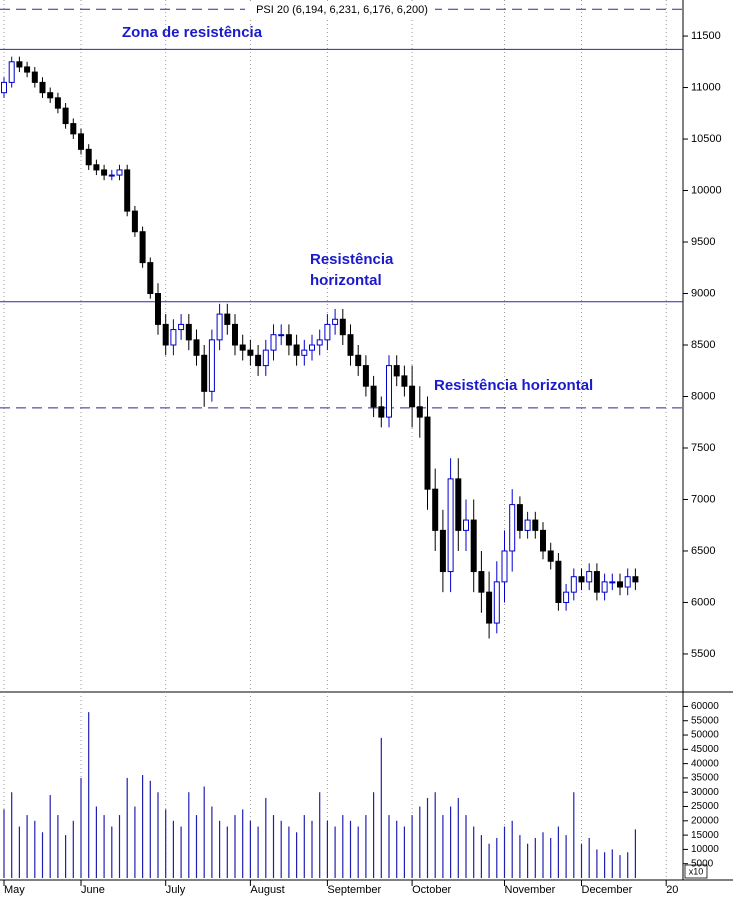  I want to click on volume-tick-label: 40000, so click(705, 763).